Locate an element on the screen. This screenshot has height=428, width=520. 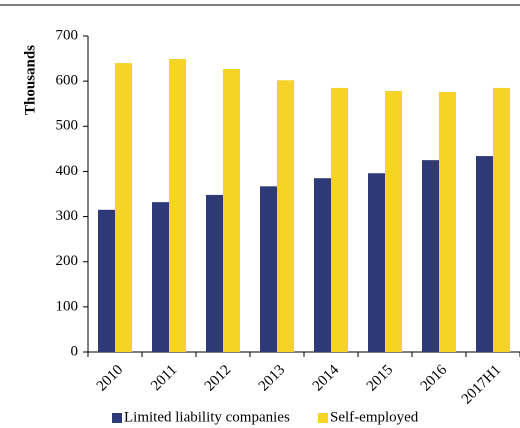
y-tick-label: 0 is located at coordinates (75, 351).